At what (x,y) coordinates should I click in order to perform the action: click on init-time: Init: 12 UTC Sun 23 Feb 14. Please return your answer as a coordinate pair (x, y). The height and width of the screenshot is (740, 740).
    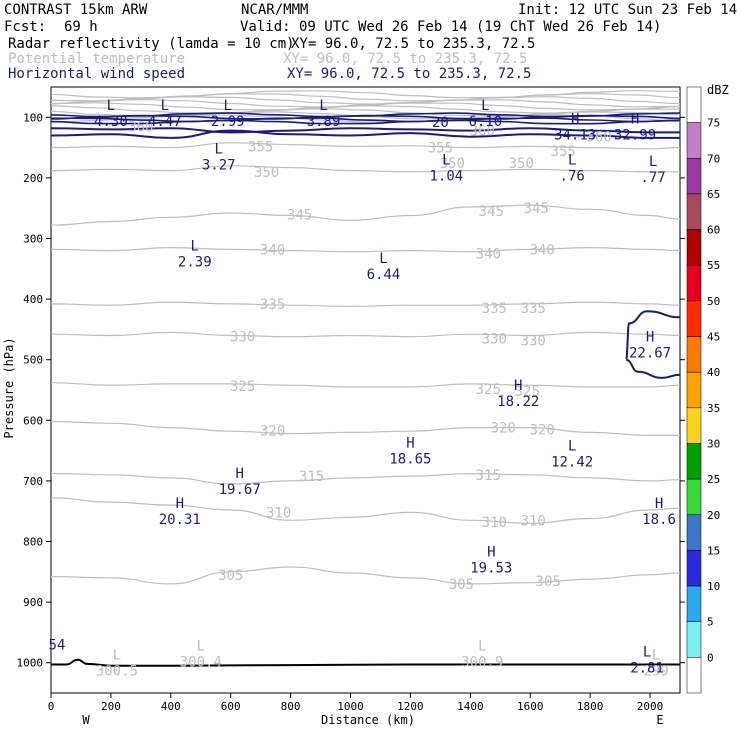
    Looking at the image, I should click on (627, 10).